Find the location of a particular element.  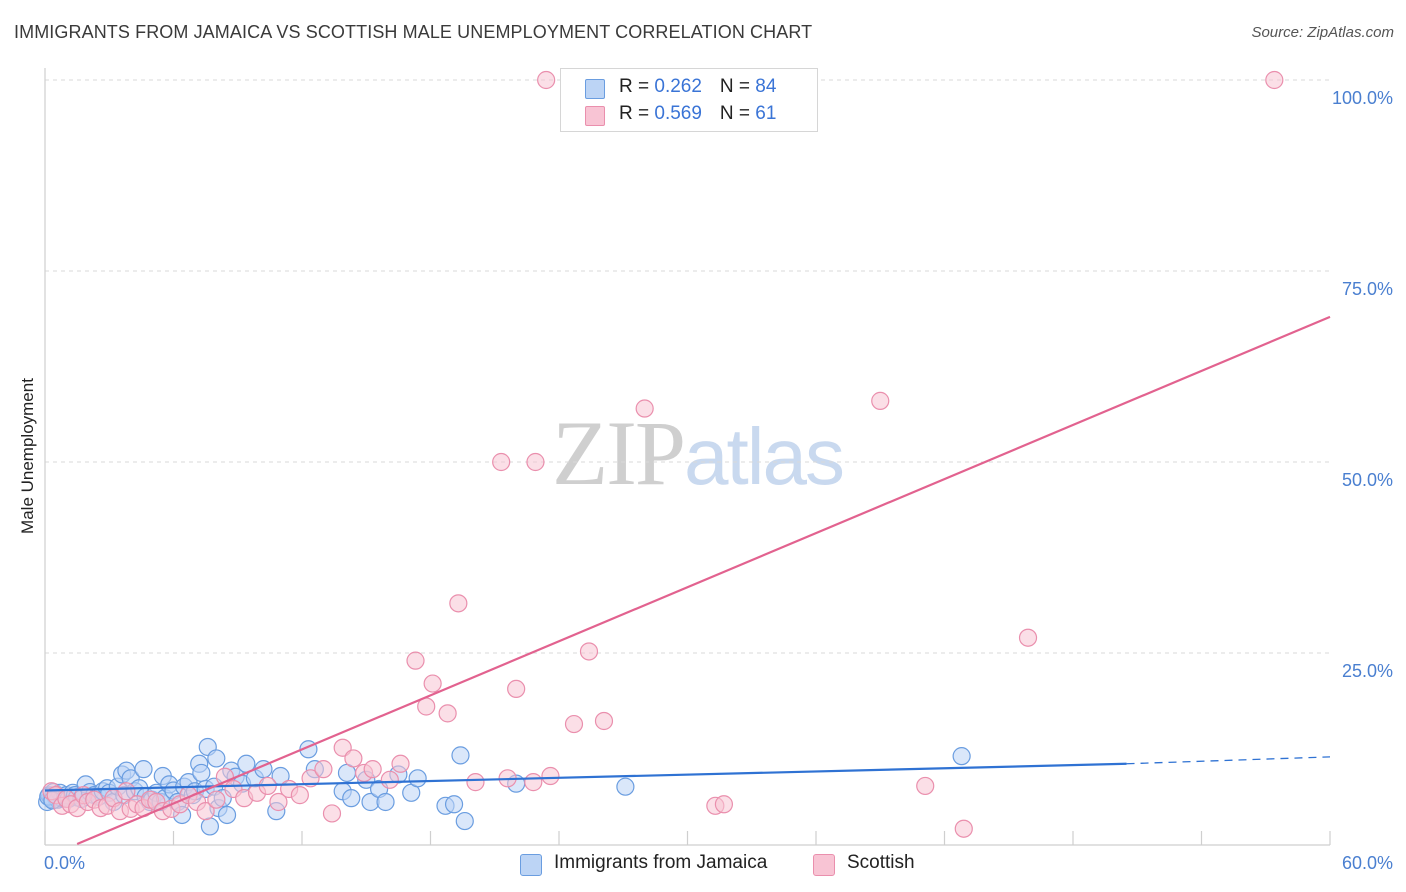

source-credit: Source: ZipAtlas.com is located at coordinates (1322, 32).